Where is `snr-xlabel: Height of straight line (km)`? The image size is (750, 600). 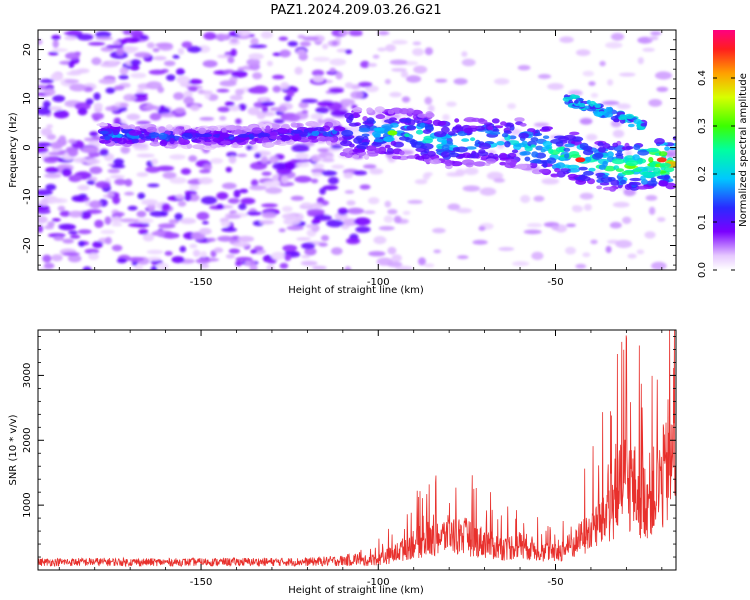
snr-xlabel: Height of straight line (km) is located at coordinates (356, 590).